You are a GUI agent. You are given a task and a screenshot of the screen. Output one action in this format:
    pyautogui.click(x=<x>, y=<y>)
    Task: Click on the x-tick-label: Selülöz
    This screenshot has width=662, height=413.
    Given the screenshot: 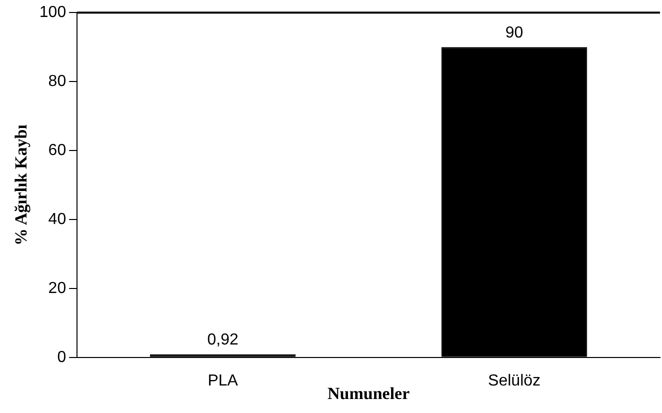 What is the action you would take?
    pyautogui.click(x=514, y=381)
    